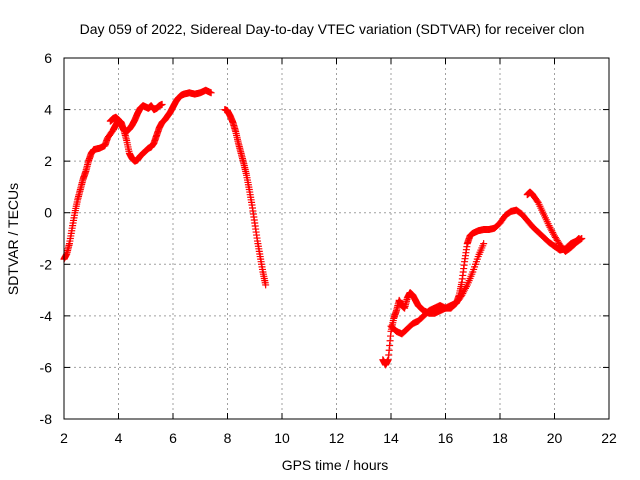 The width and height of the screenshot is (640, 480). What do you see at coordinates (46, 264) in the screenshot?
I see `y-tick-label: -2` at bounding box center [46, 264].